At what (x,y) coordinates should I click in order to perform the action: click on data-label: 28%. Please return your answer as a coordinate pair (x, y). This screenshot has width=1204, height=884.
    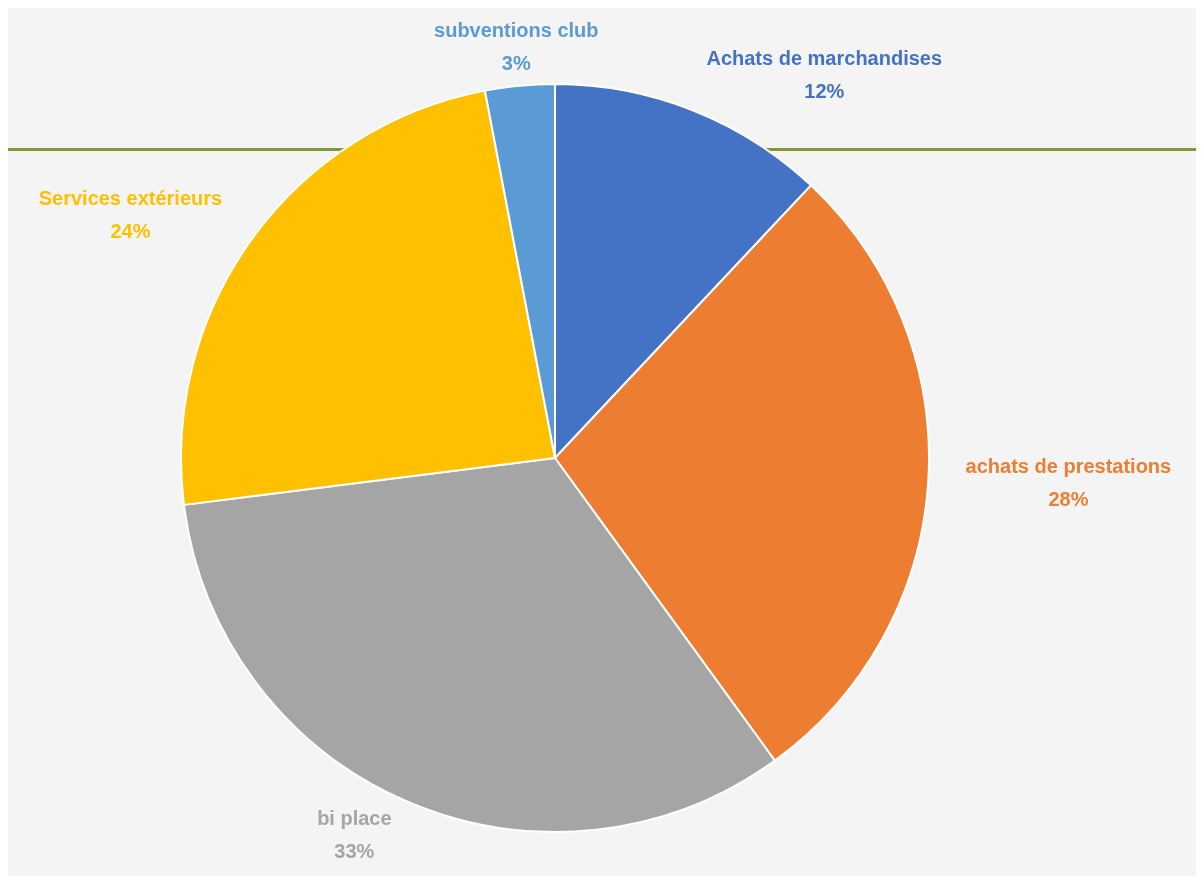
    Looking at the image, I should click on (1068, 498).